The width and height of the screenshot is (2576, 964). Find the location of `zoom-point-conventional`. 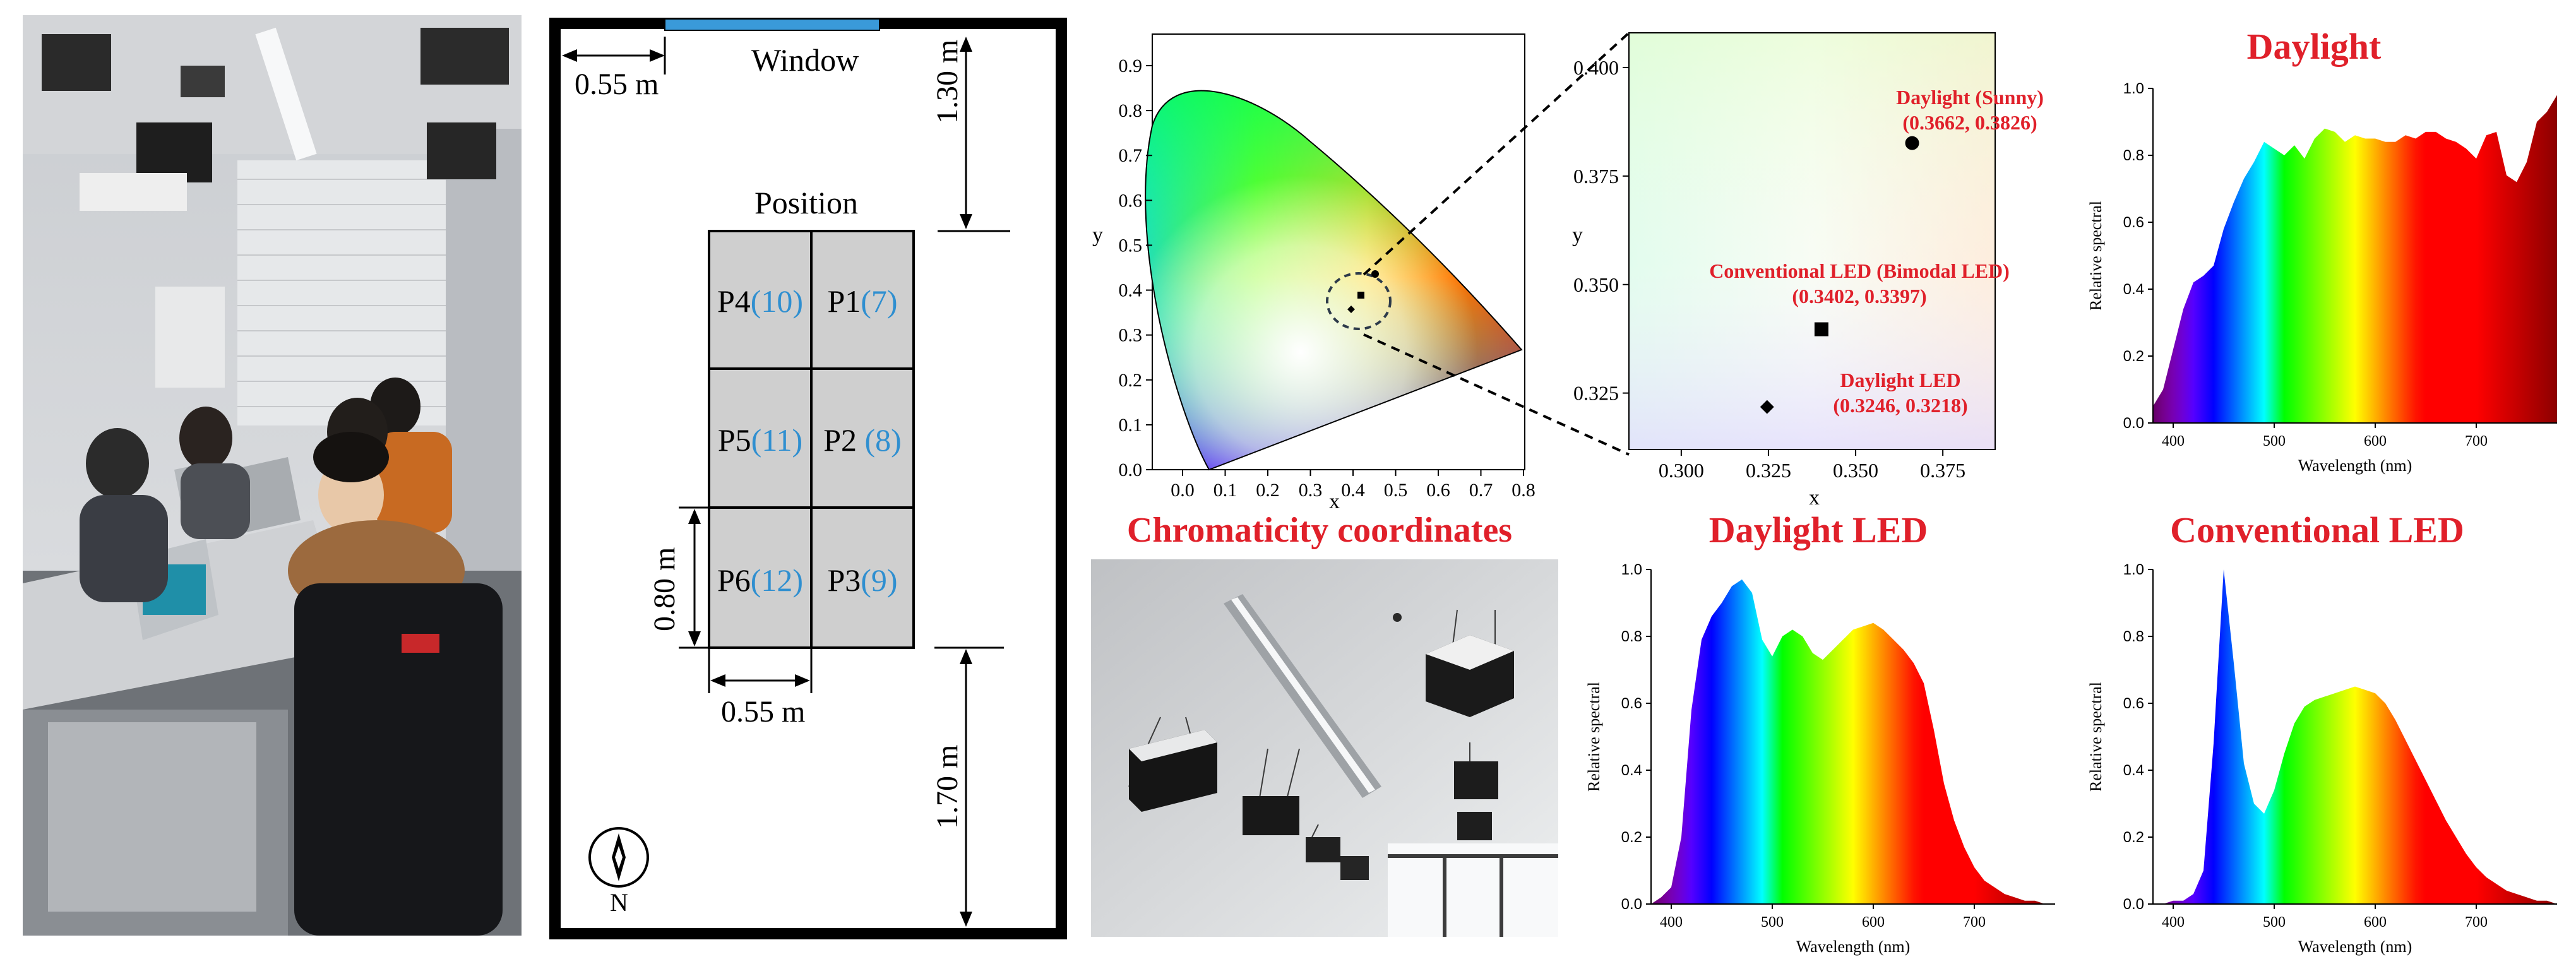

zoom-point-conventional is located at coordinates (1821, 329).